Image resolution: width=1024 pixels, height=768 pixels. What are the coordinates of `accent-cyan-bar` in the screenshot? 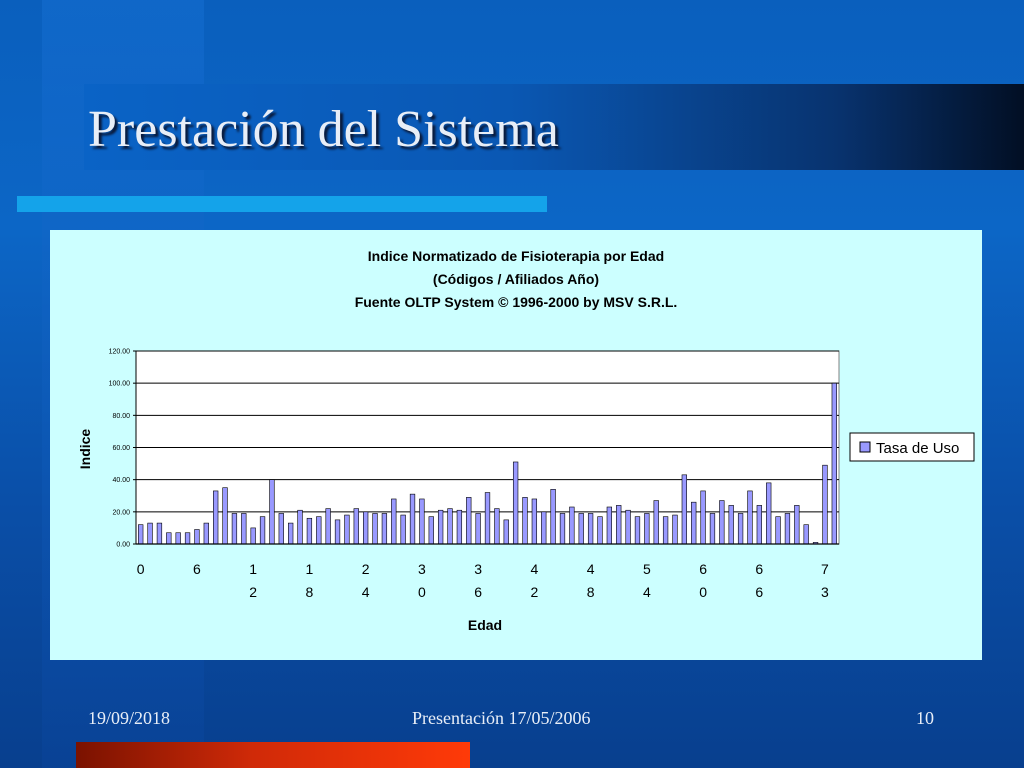 It's located at (282, 204).